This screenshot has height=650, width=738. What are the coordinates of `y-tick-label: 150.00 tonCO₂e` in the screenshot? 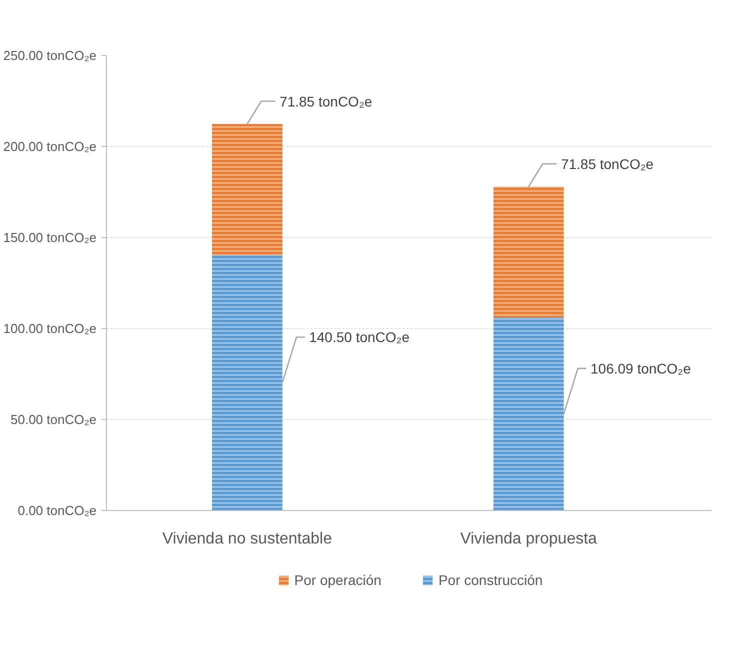 It's located at (50, 237).